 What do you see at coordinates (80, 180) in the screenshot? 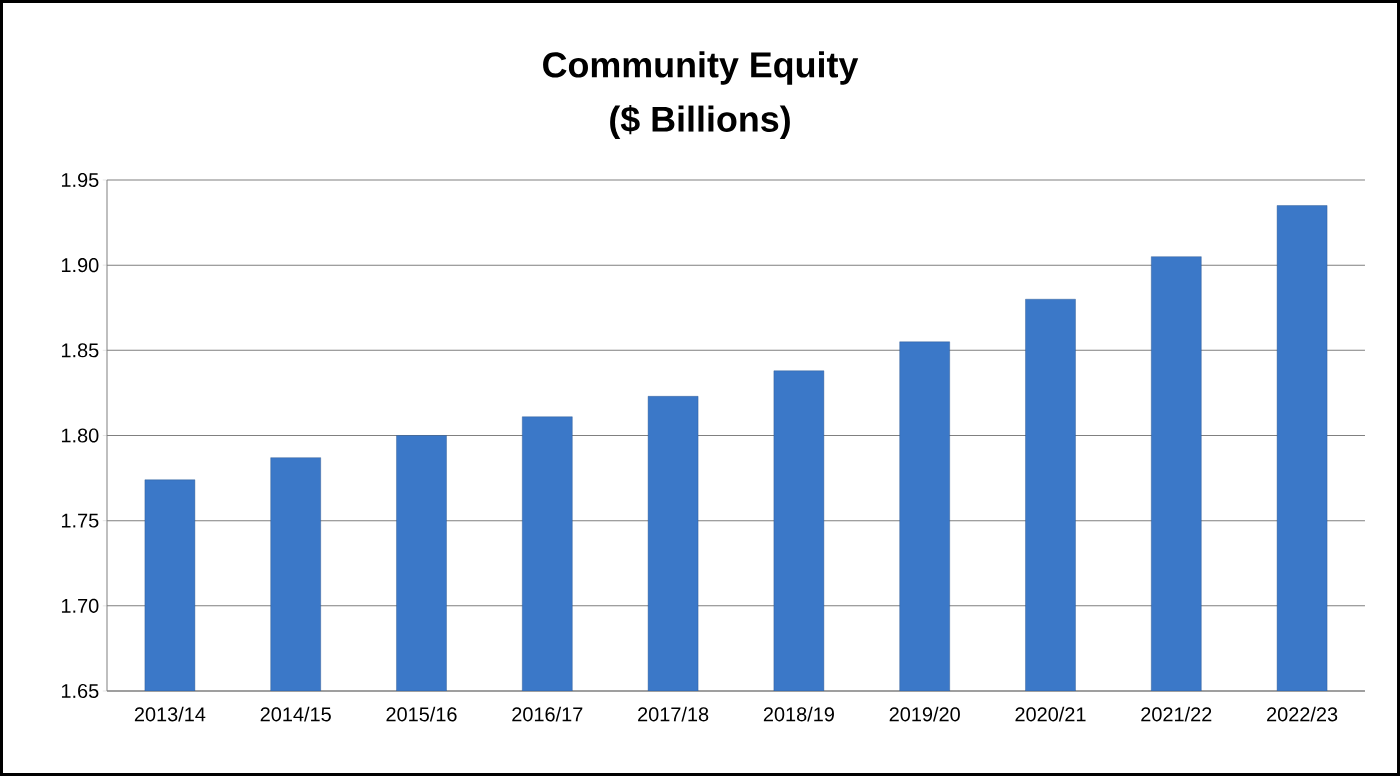
I see `y-tick-label: 1.95` at bounding box center [80, 180].